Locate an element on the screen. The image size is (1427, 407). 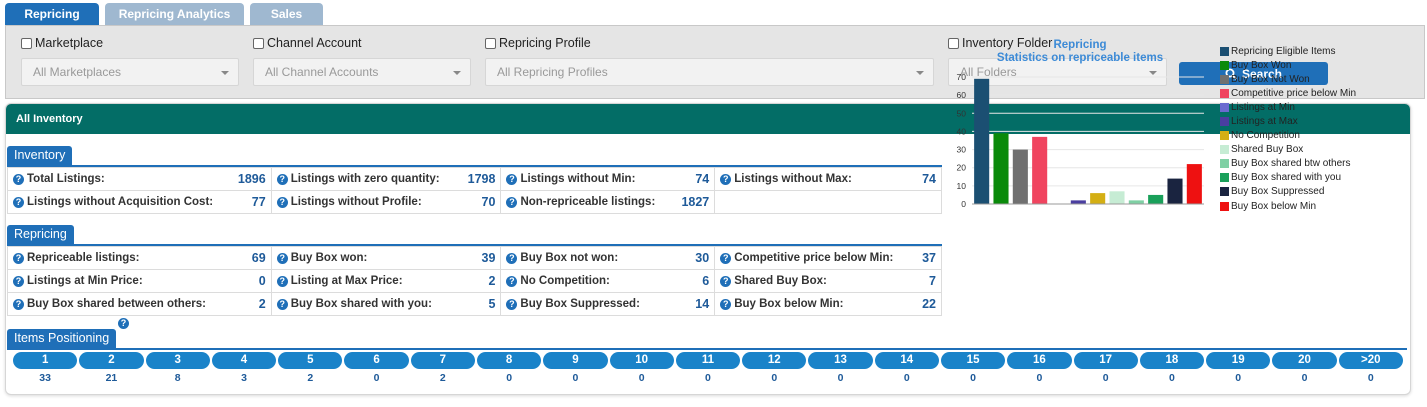
position-pill: 3 is located at coordinates (177, 360).